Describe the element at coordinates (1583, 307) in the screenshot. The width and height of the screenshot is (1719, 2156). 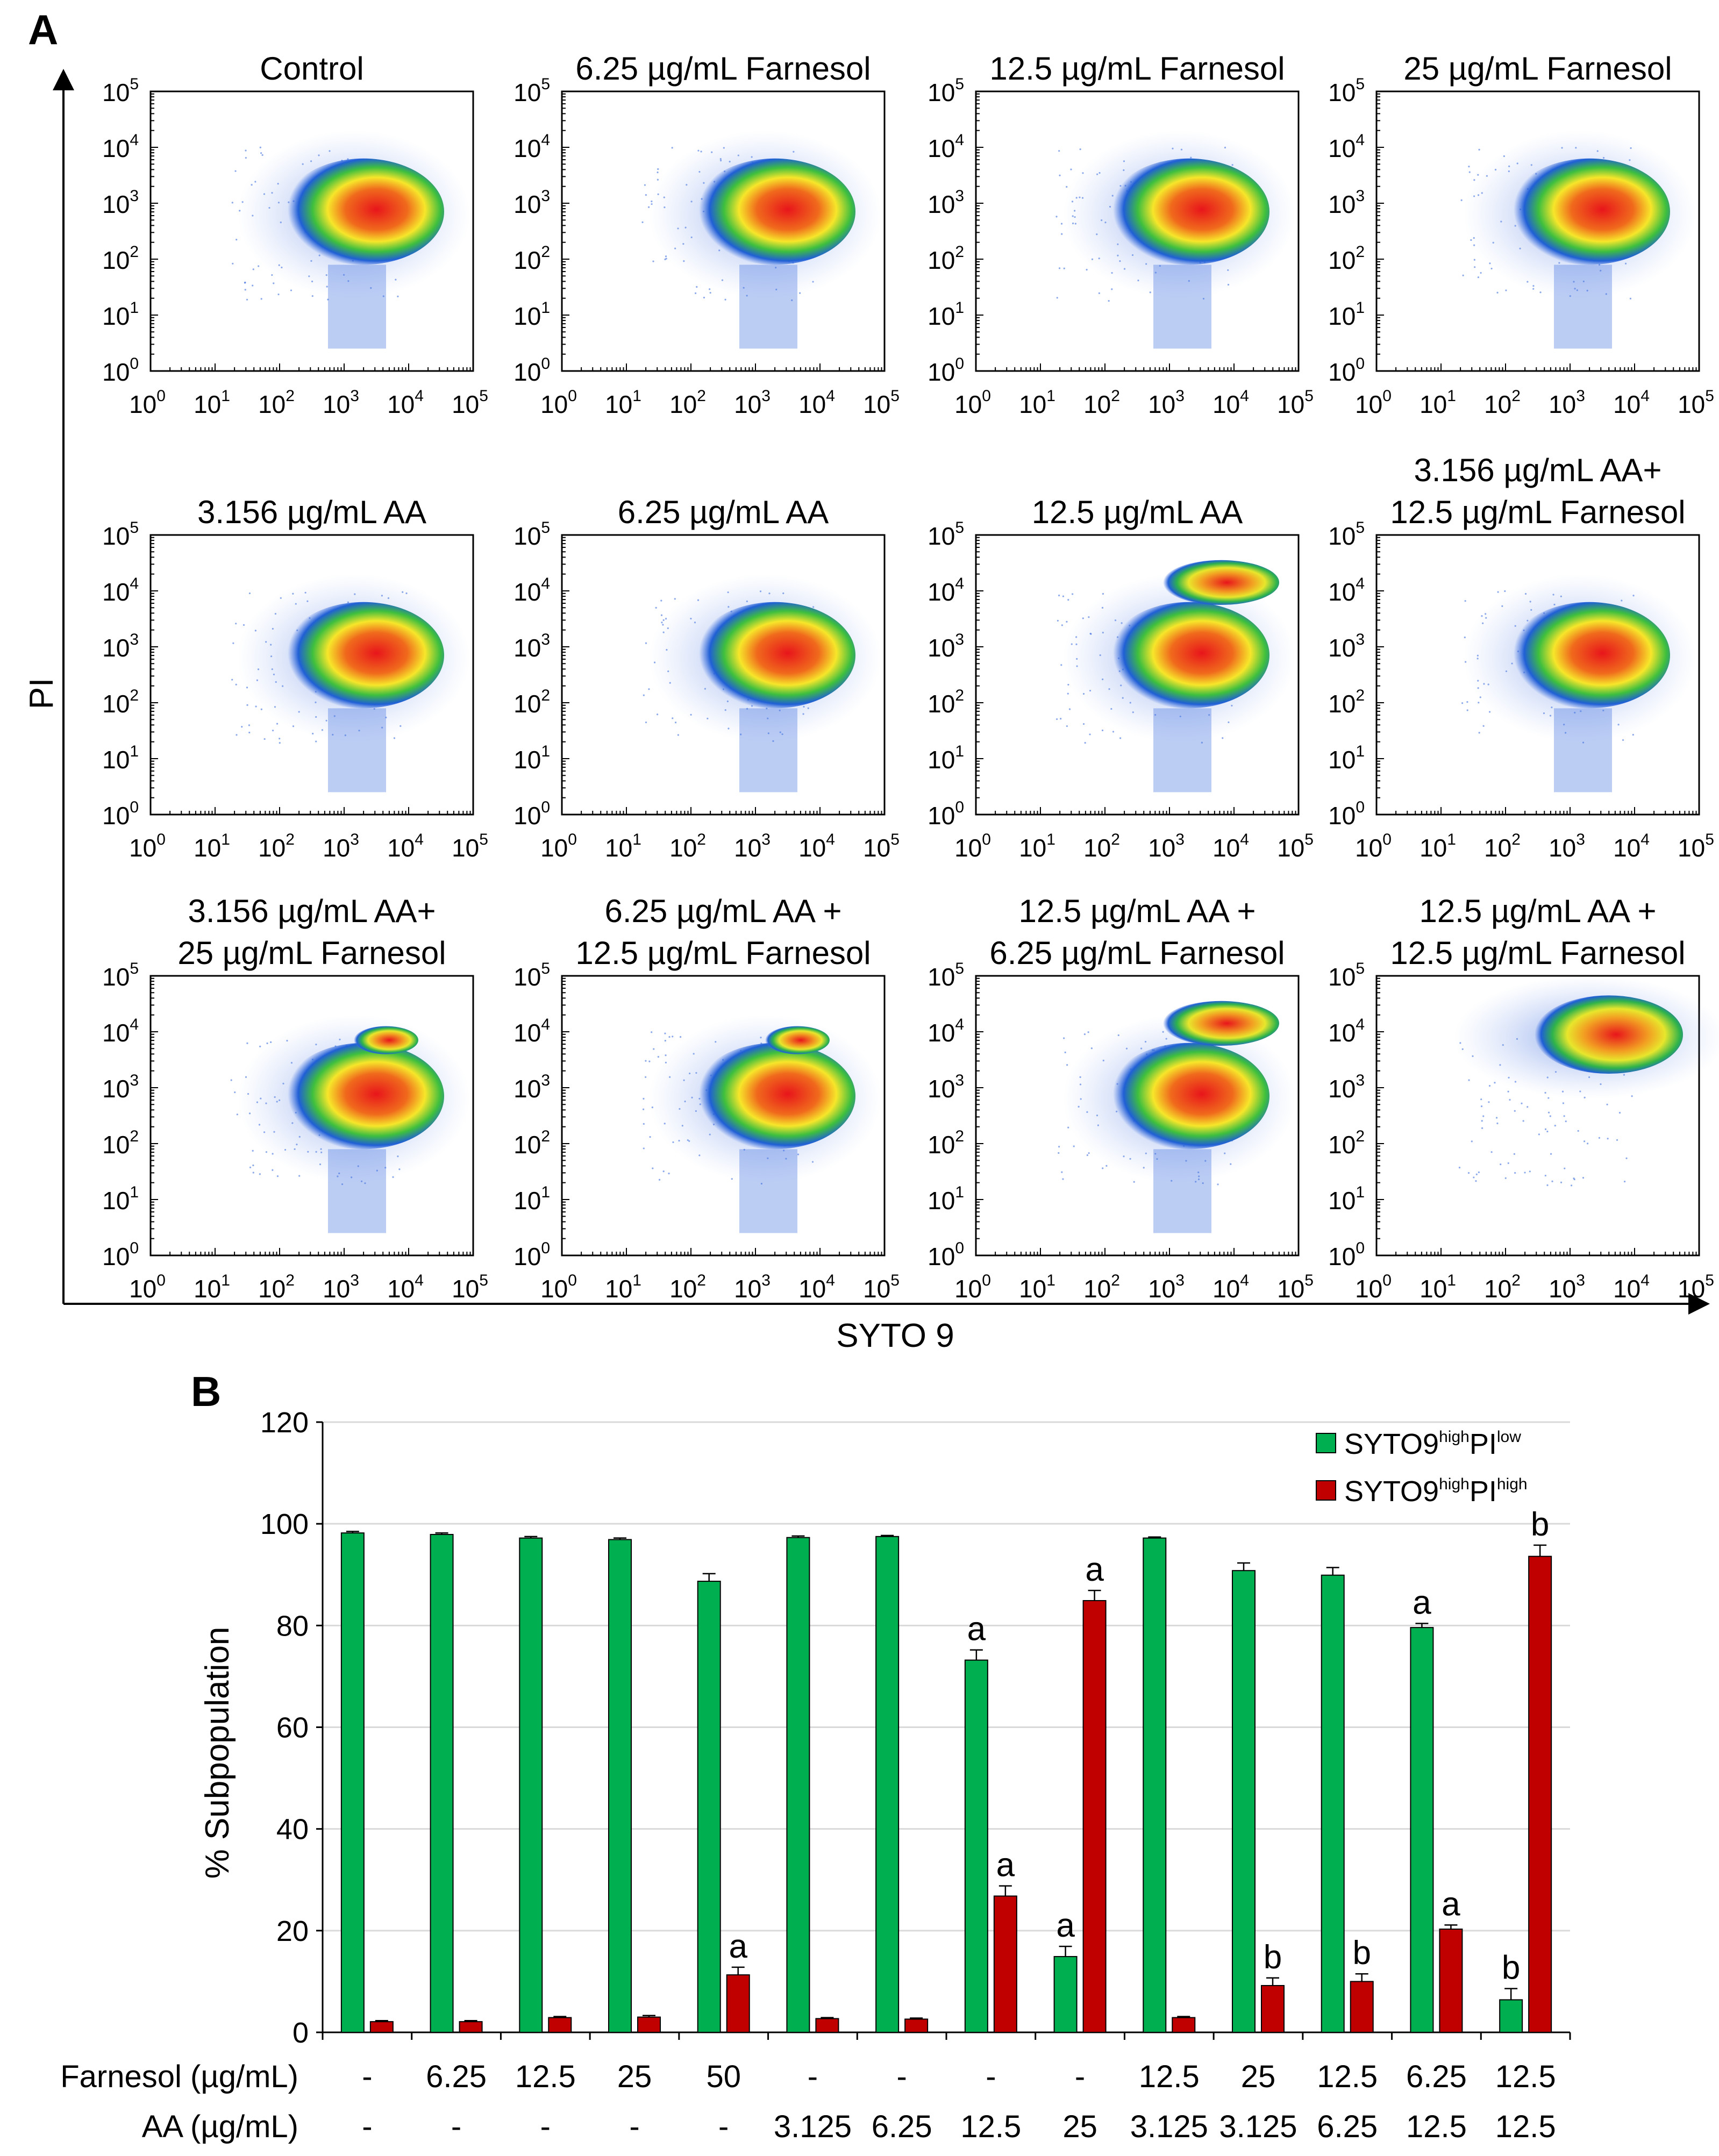
I see `population-tail` at that location.